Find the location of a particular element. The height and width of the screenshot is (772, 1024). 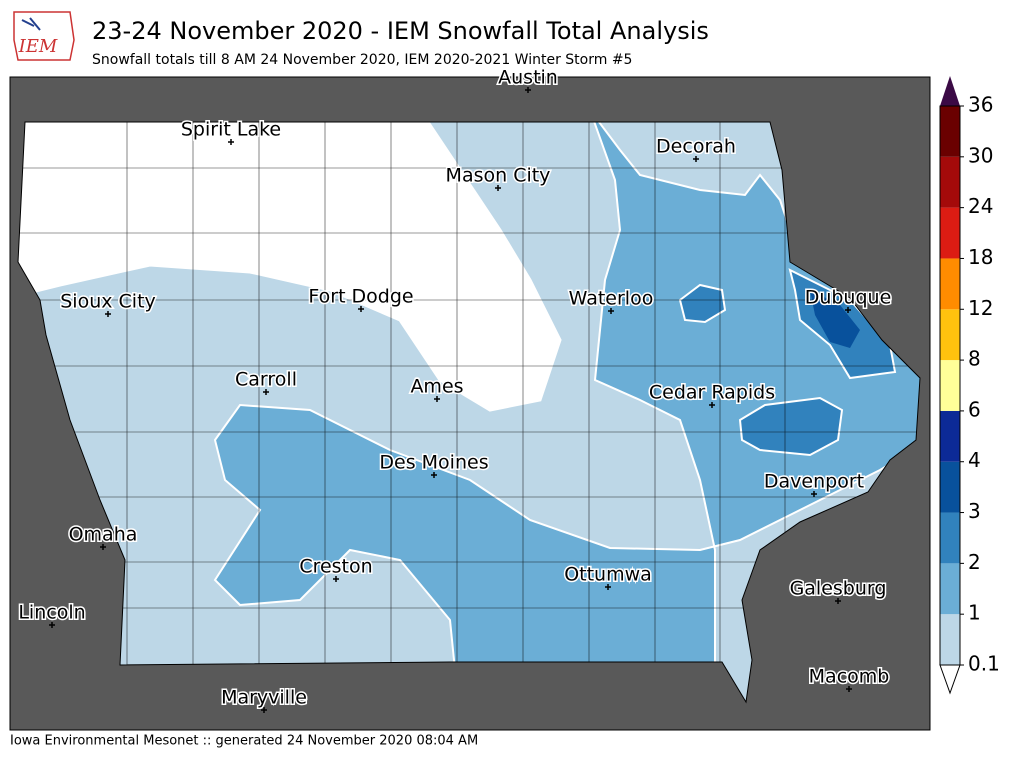

colorbar-tick-label: 30 is located at coordinates (980, 155).